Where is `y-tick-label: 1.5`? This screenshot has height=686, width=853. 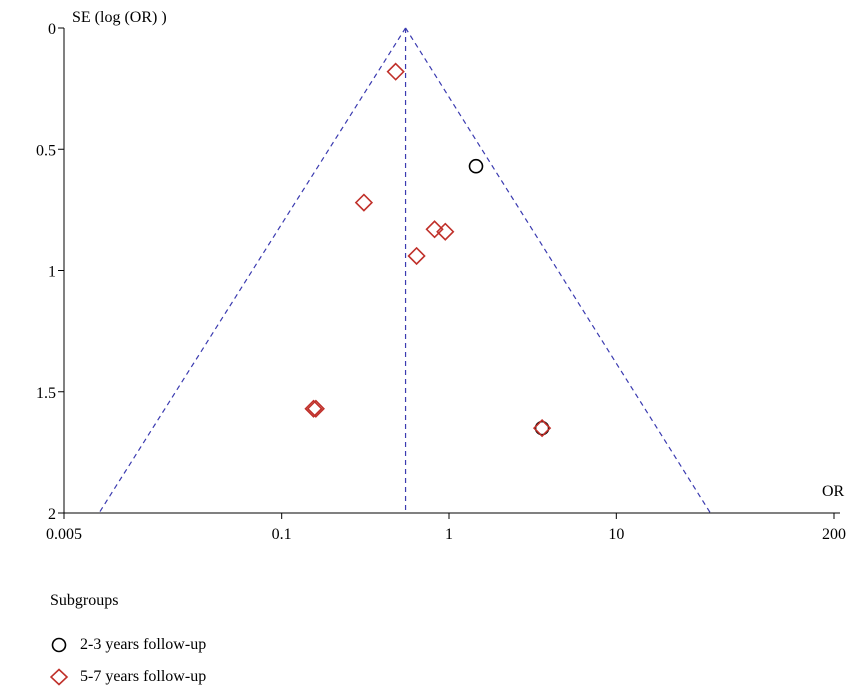
y-tick-label: 1.5 is located at coordinates (46, 393).